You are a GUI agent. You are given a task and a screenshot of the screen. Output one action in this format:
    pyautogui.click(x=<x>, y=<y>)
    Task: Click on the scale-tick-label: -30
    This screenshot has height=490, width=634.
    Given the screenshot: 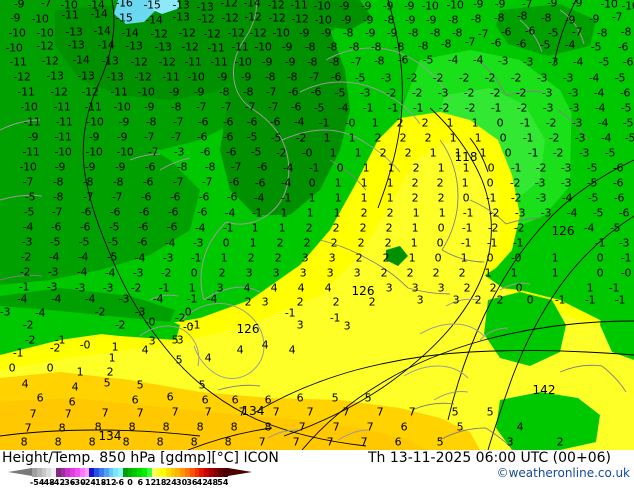 What is the action you would take?
    pyautogui.click(x=78, y=482)
    